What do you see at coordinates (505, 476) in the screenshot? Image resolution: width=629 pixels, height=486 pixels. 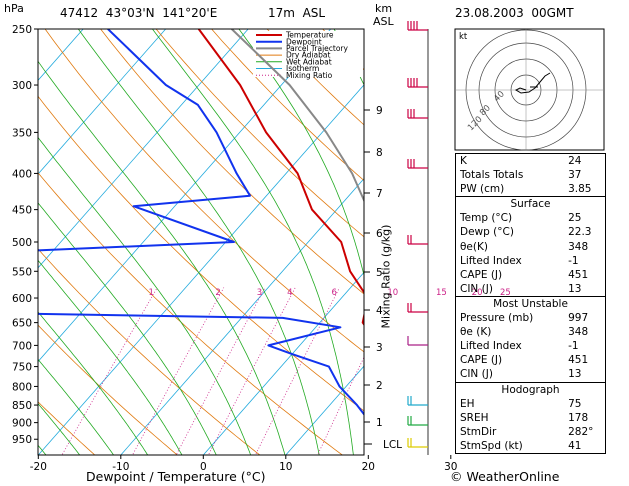 I see `copyright: © WeatherOnline` at bounding box center [505, 476].